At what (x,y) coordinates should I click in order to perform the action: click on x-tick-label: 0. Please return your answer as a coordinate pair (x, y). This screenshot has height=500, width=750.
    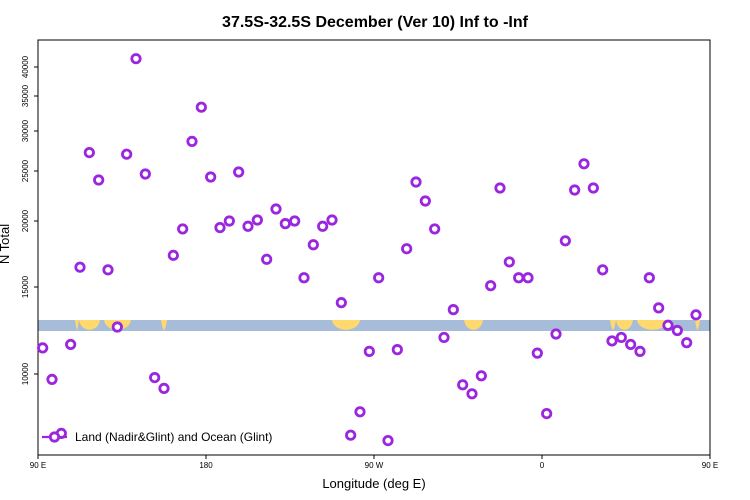
    Looking at the image, I should click on (542, 465).